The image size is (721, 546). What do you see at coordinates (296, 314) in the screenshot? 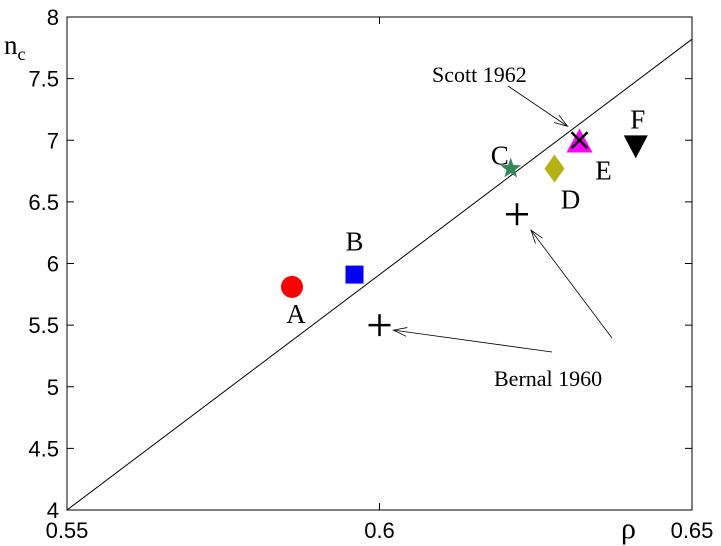
I see `point-label-a: A` at bounding box center [296, 314].